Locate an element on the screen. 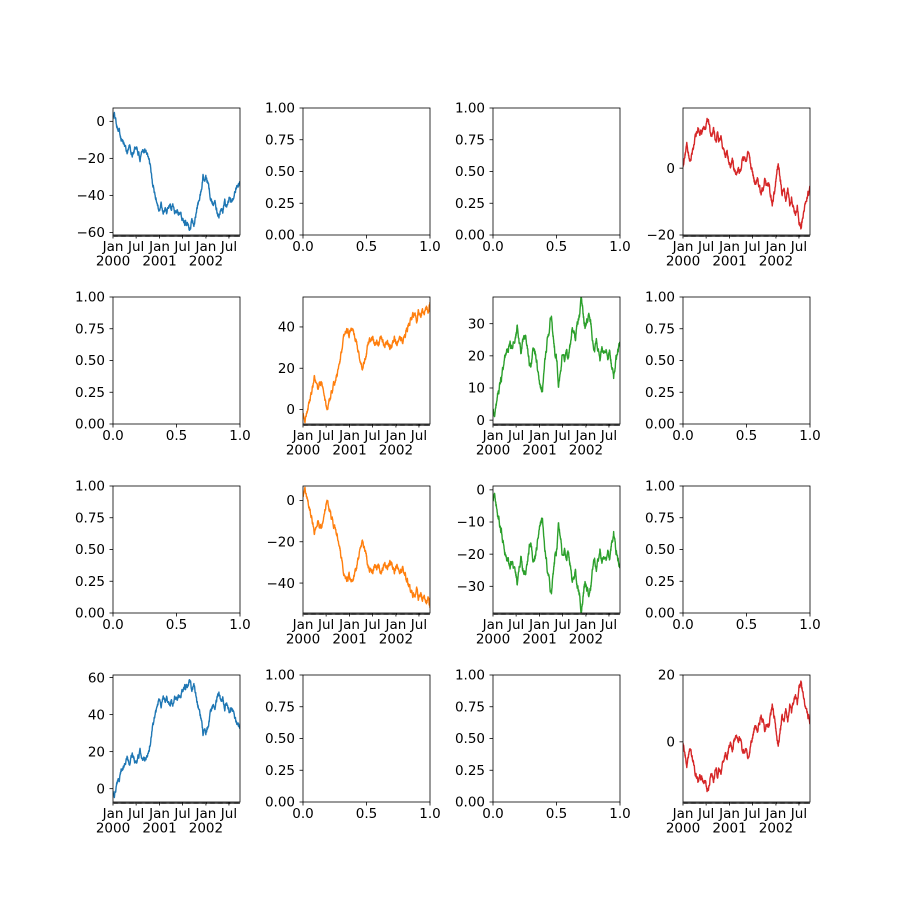 The height and width of the screenshot is (905, 900). y-tick-label: 0.75 is located at coordinates (280, 707).